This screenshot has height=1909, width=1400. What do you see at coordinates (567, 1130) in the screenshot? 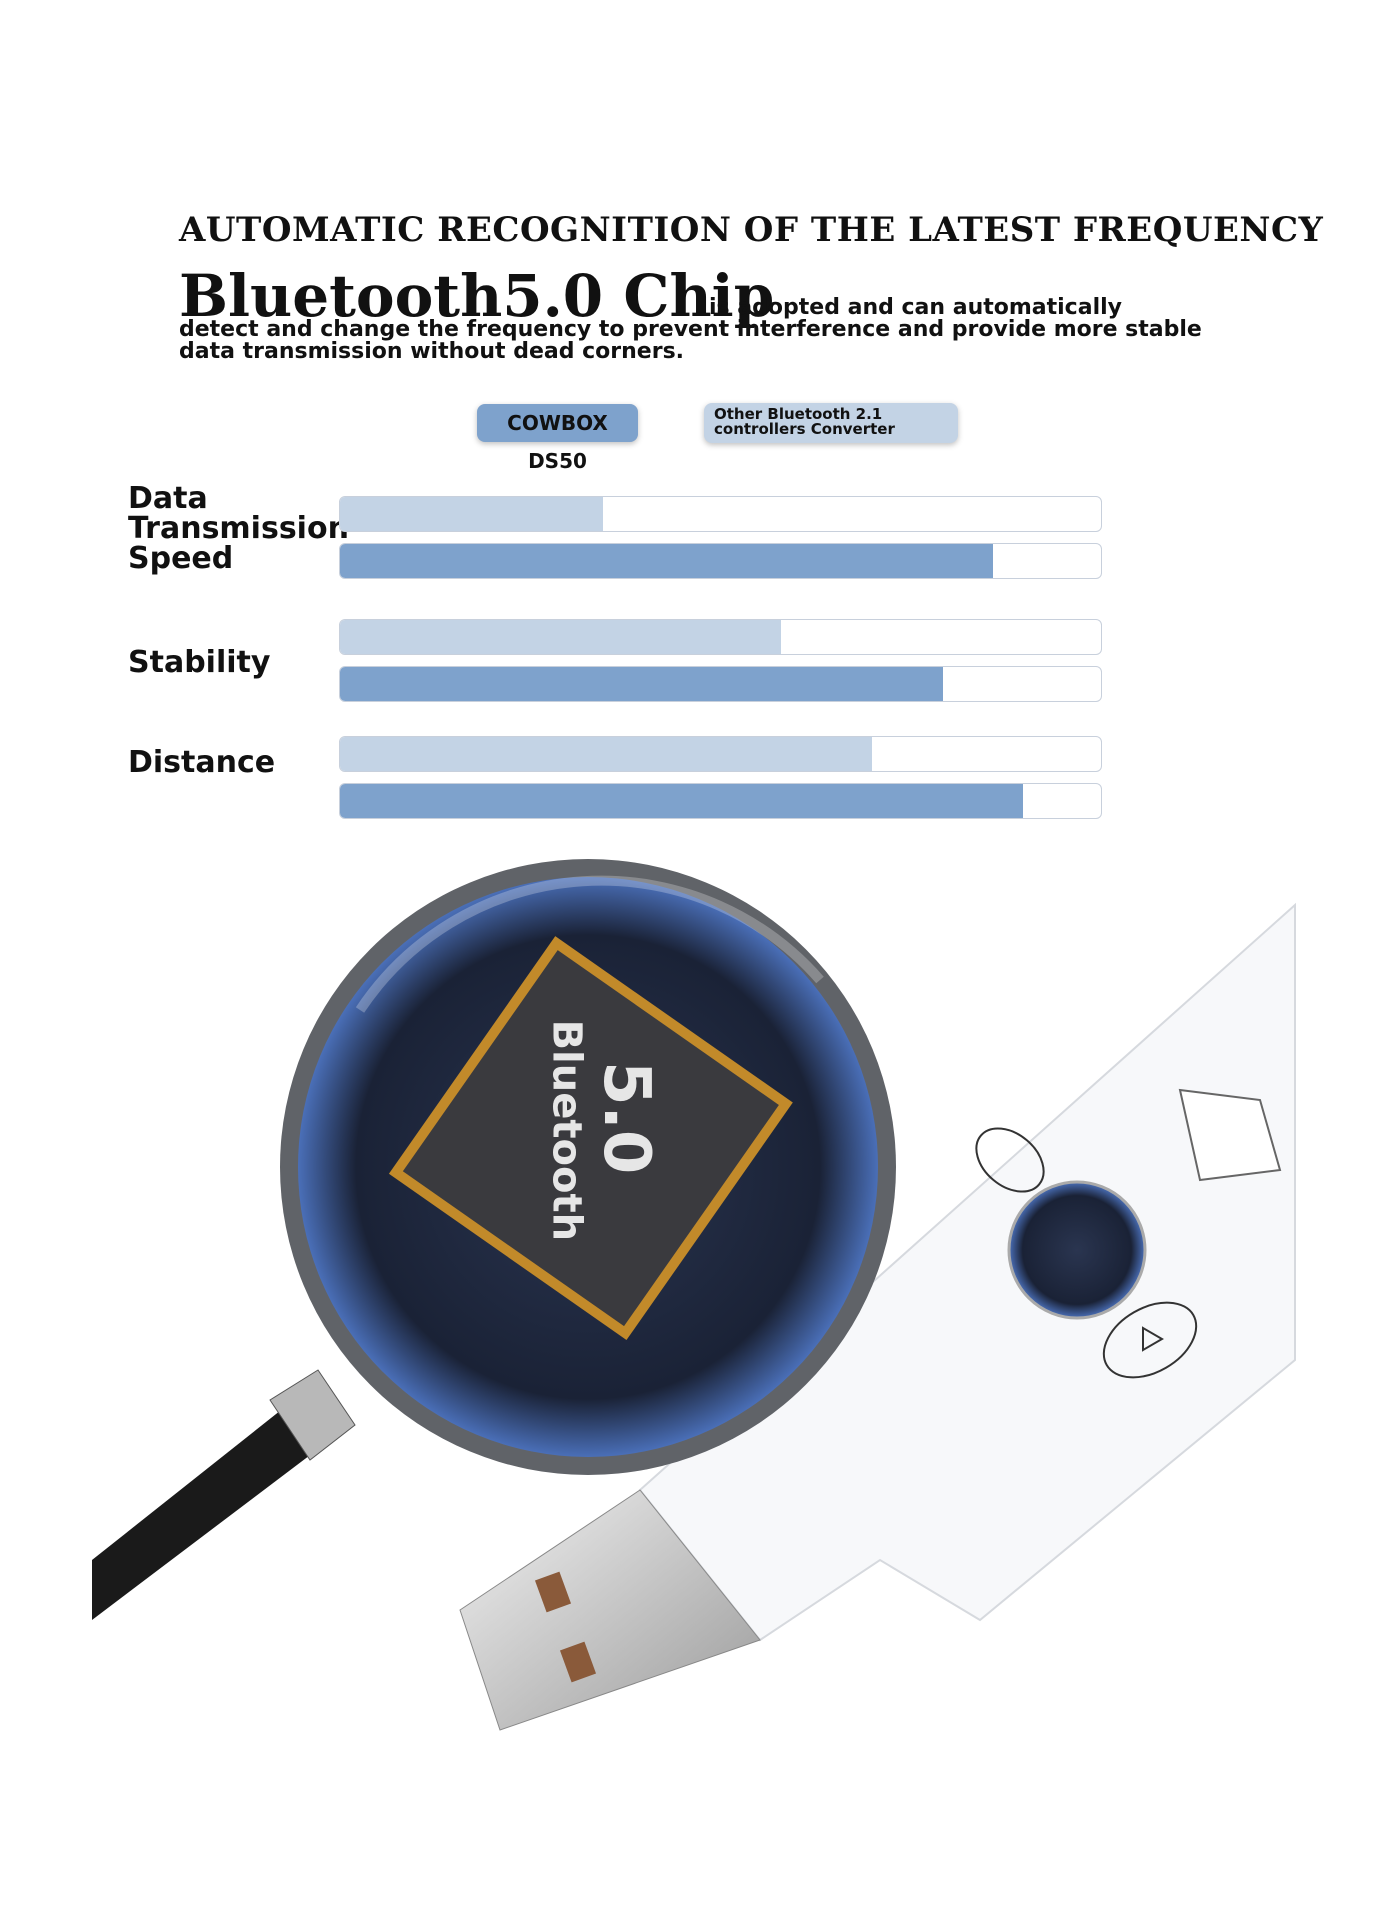
I see `chip-brand: Bluetooth` at bounding box center [567, 1130].